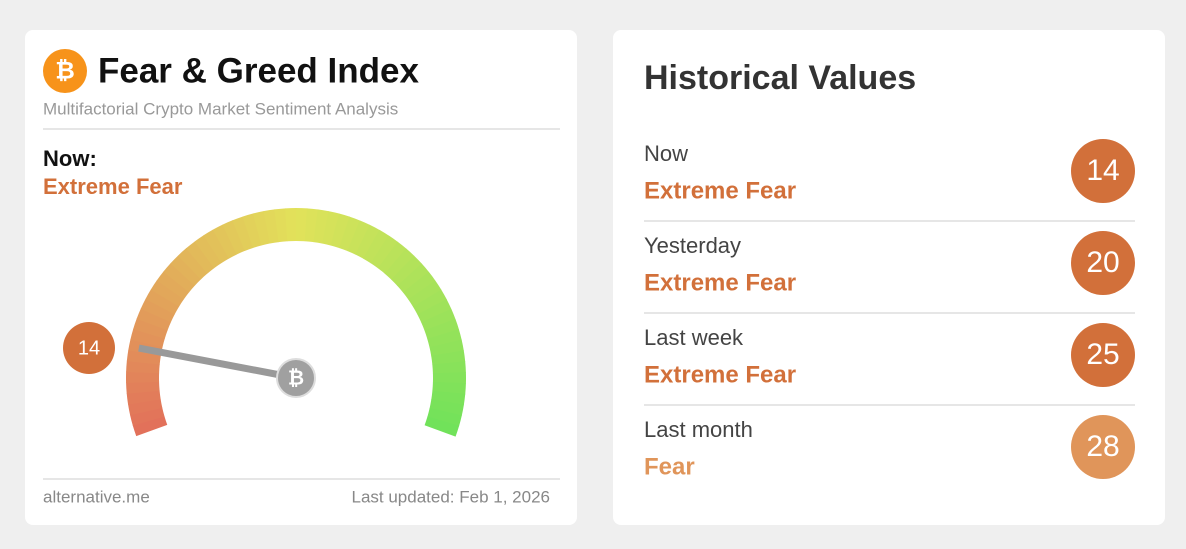 This screenshot has width=1186, height=549. Describe the element at coordinates (698, 429) in the screenshot. I see `row-label: Last month` at that location.